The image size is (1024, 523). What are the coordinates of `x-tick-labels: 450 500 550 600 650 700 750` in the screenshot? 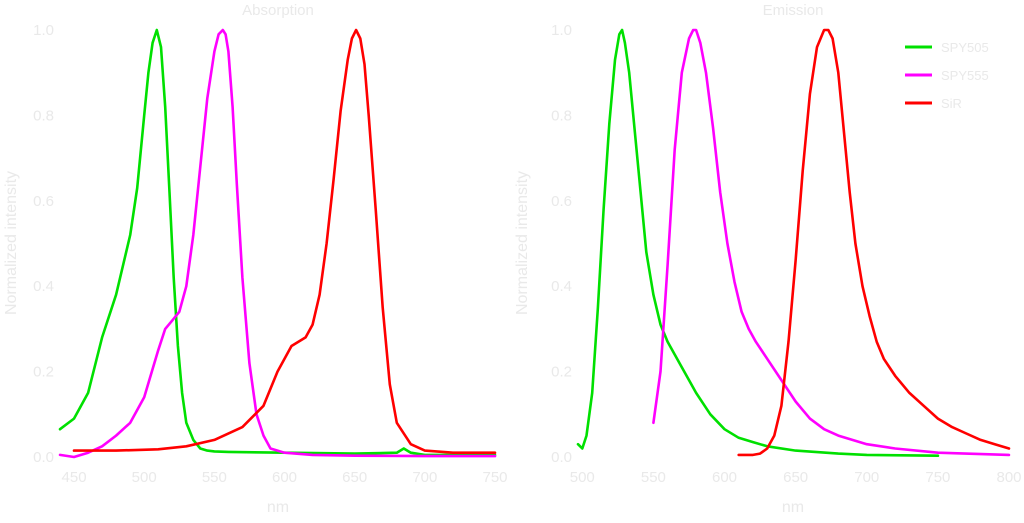 It's located at (285, 477).